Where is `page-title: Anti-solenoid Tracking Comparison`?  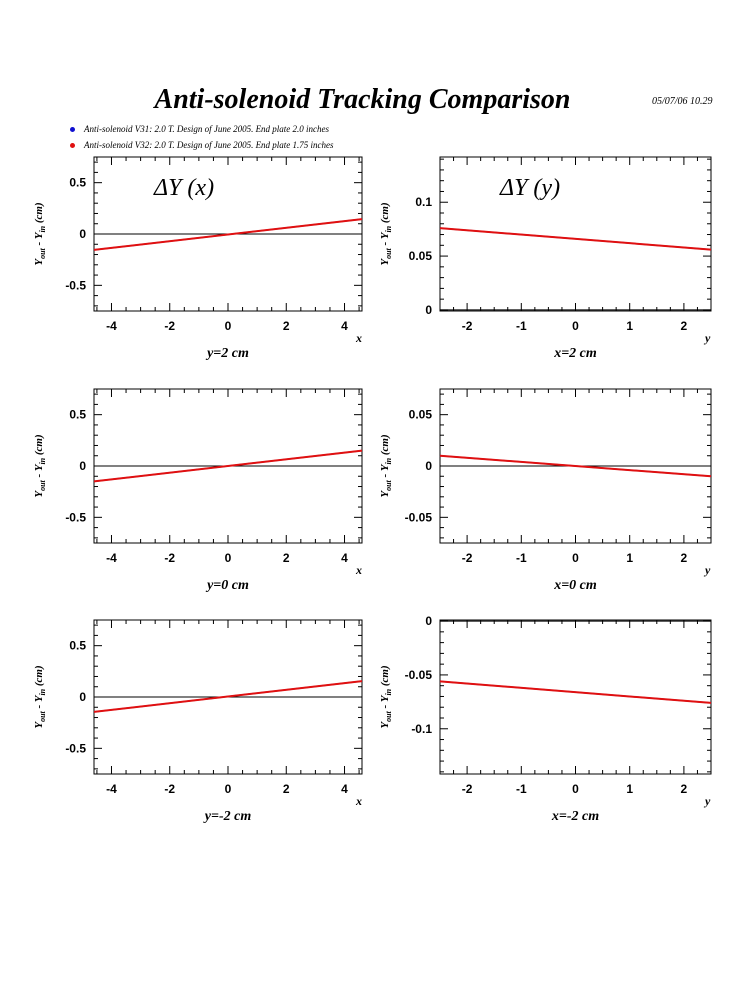
page-title: Anti-solenoid Tracking Comparison is located at coordinates (362, 99).